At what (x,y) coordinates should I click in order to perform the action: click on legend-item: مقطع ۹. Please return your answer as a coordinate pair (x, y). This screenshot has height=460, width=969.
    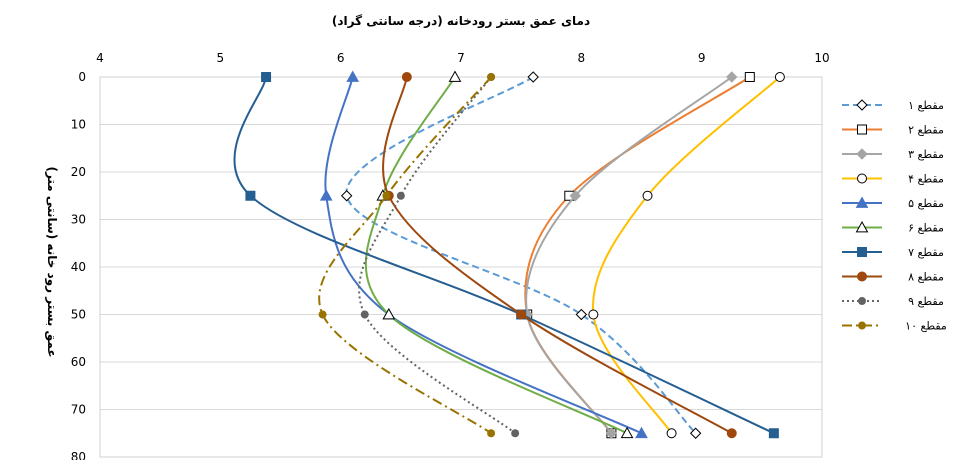
    Looking at the image, I should click on (893, 301).